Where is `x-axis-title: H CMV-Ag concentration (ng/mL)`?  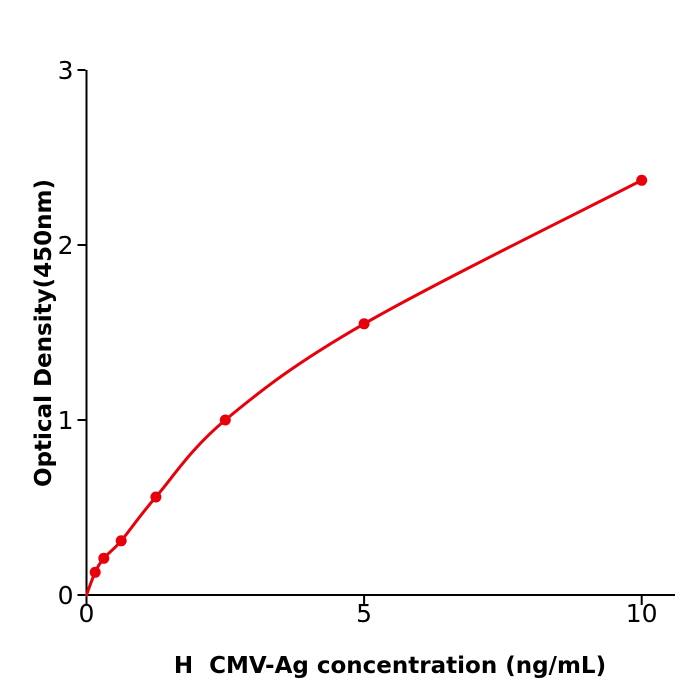 x-axis-title: H CMV-Ag concentration (ng/mL) is located at coordinates (390, 666).